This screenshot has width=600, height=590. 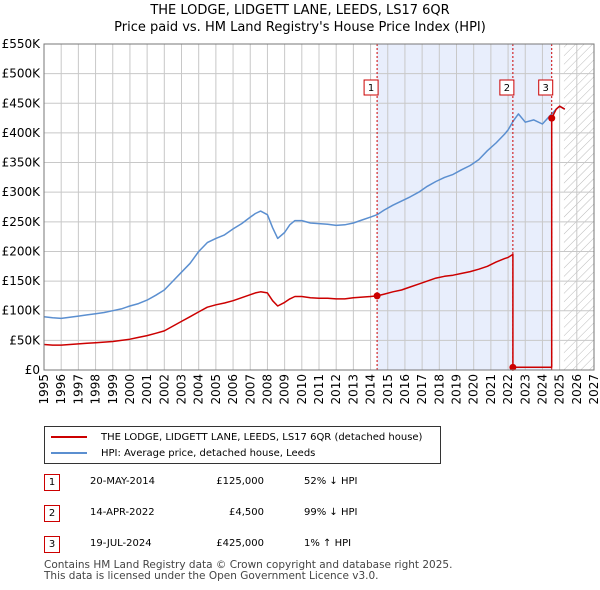 I want to click on transaction-number: 1, so click(x=52, y=482).